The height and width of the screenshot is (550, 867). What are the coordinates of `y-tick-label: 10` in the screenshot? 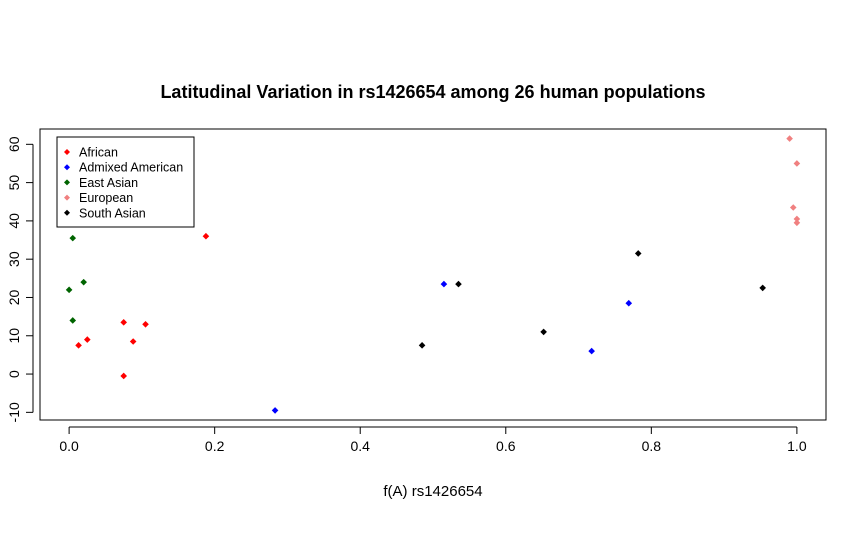 It's located at (14, 336).